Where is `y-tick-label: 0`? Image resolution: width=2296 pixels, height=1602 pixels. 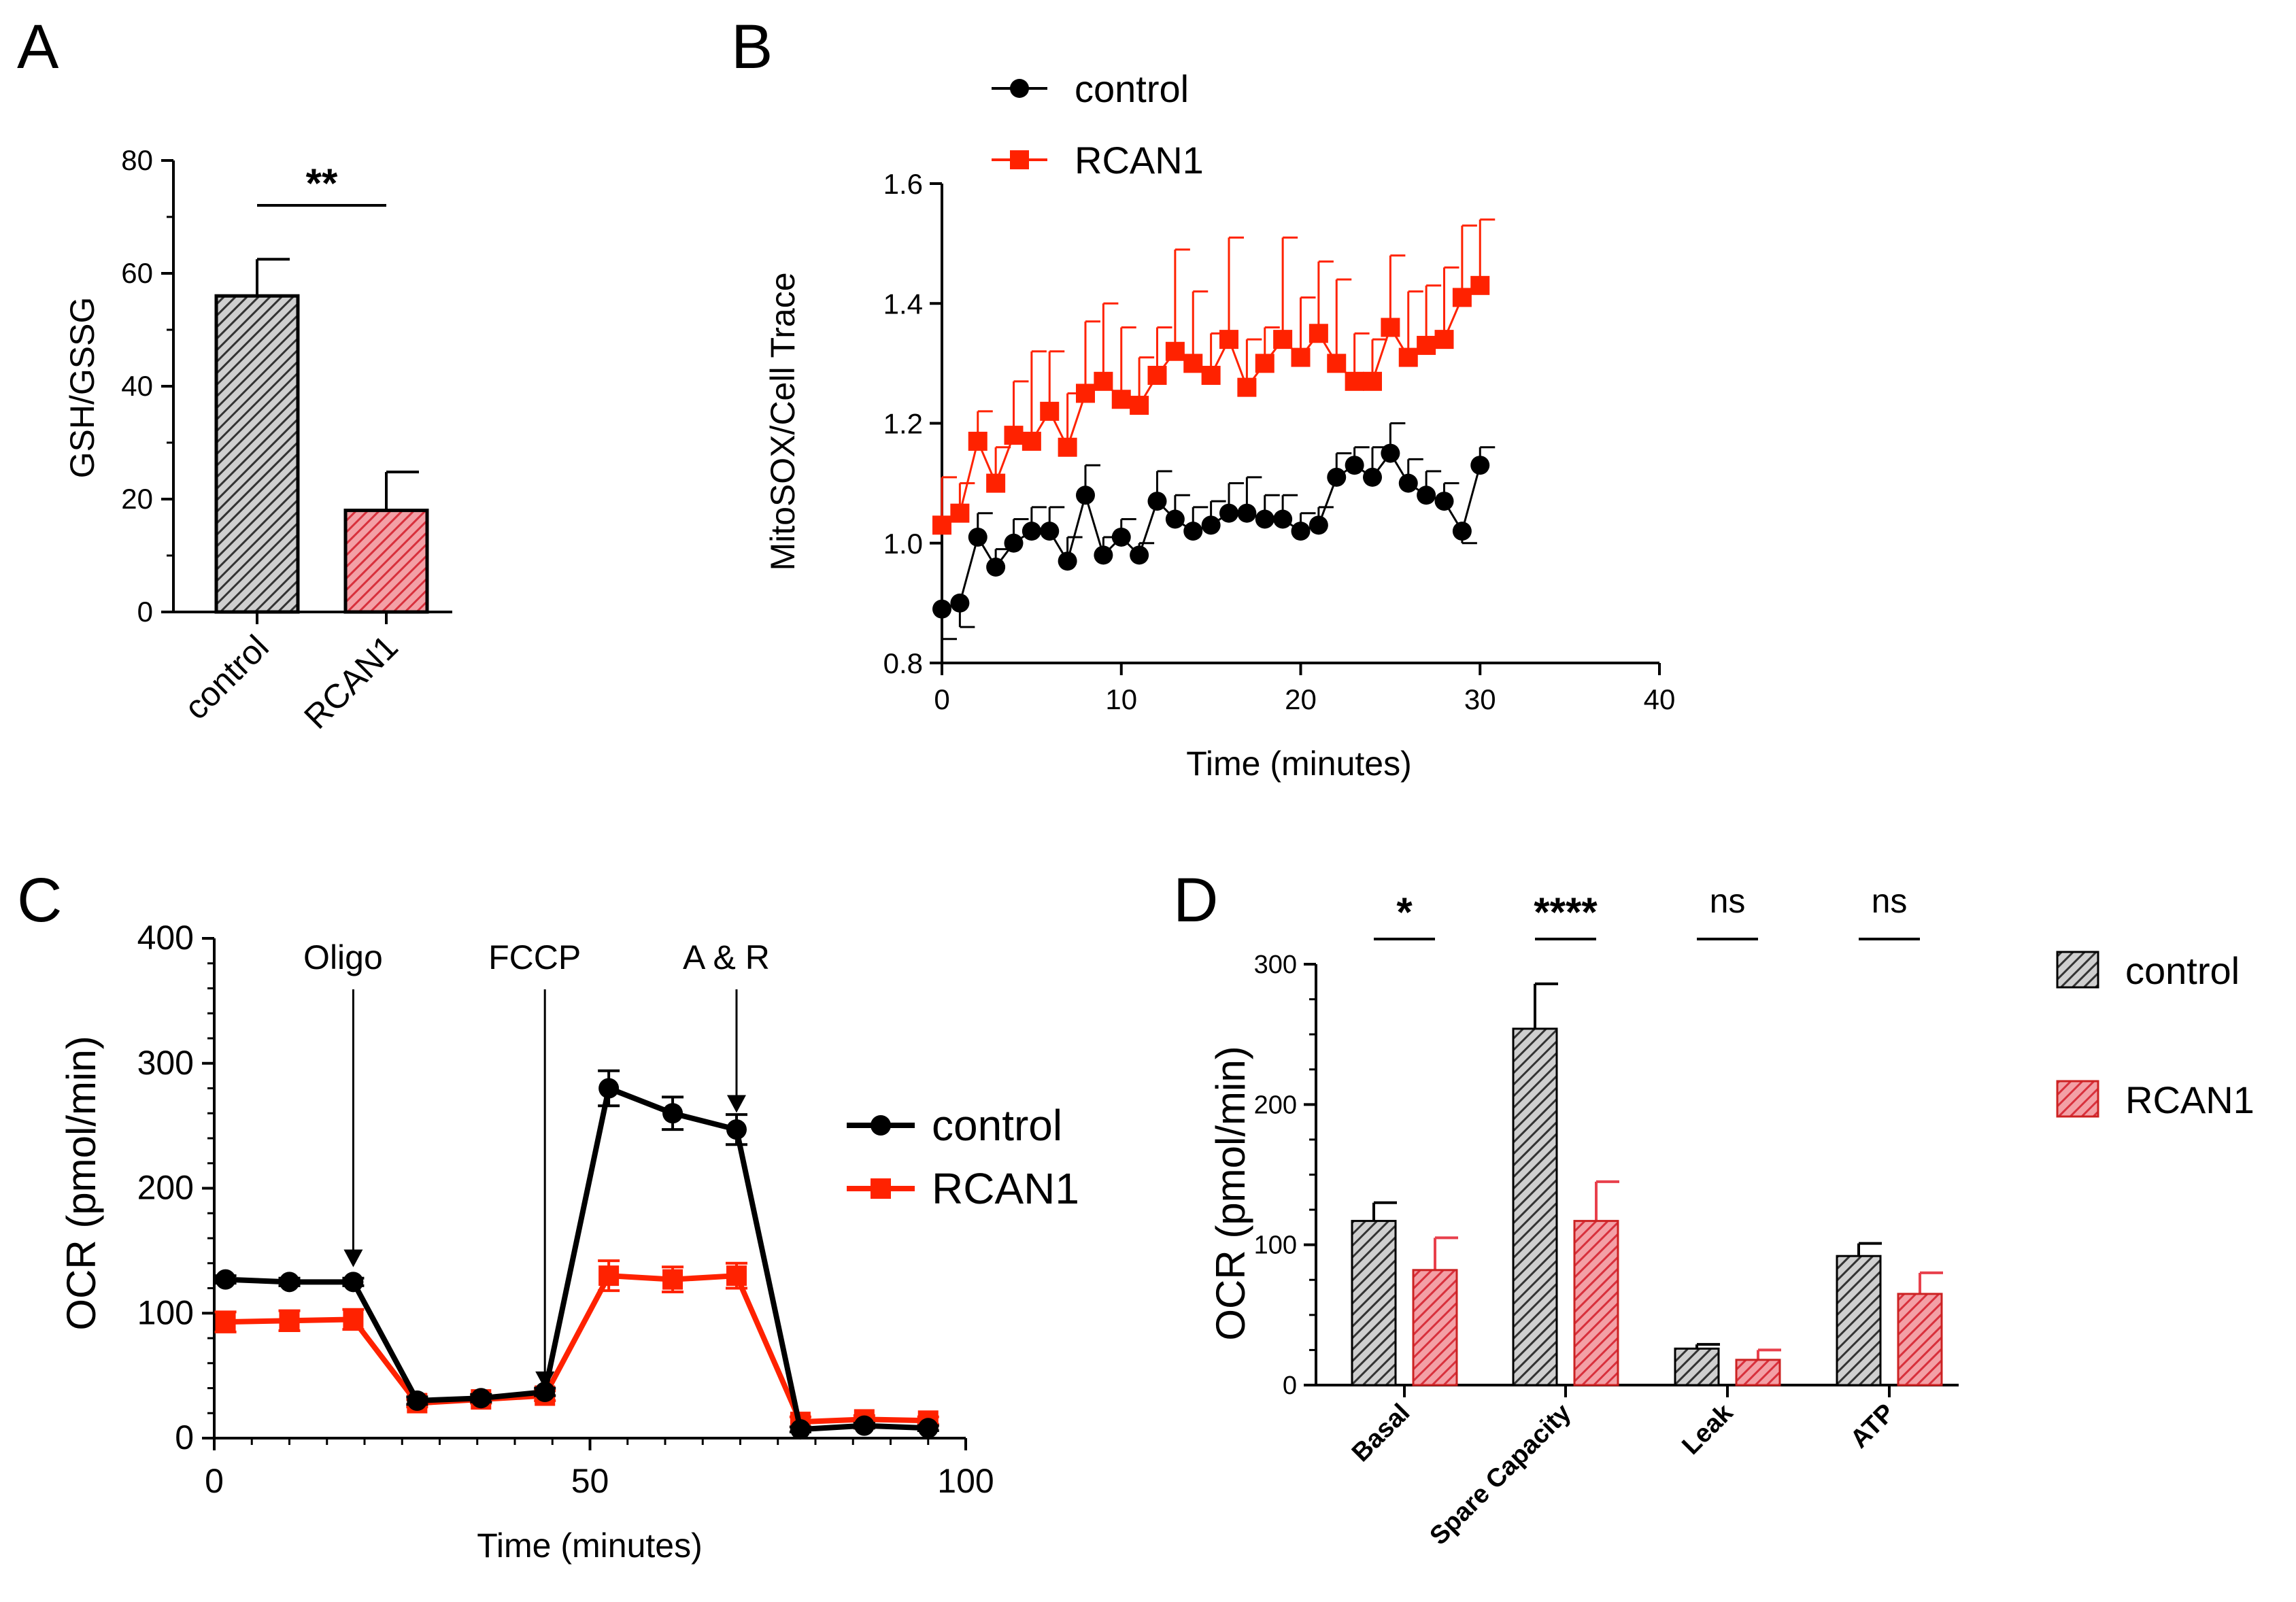
y-tick-label: 0 is located at coordinates (1290, 1385).